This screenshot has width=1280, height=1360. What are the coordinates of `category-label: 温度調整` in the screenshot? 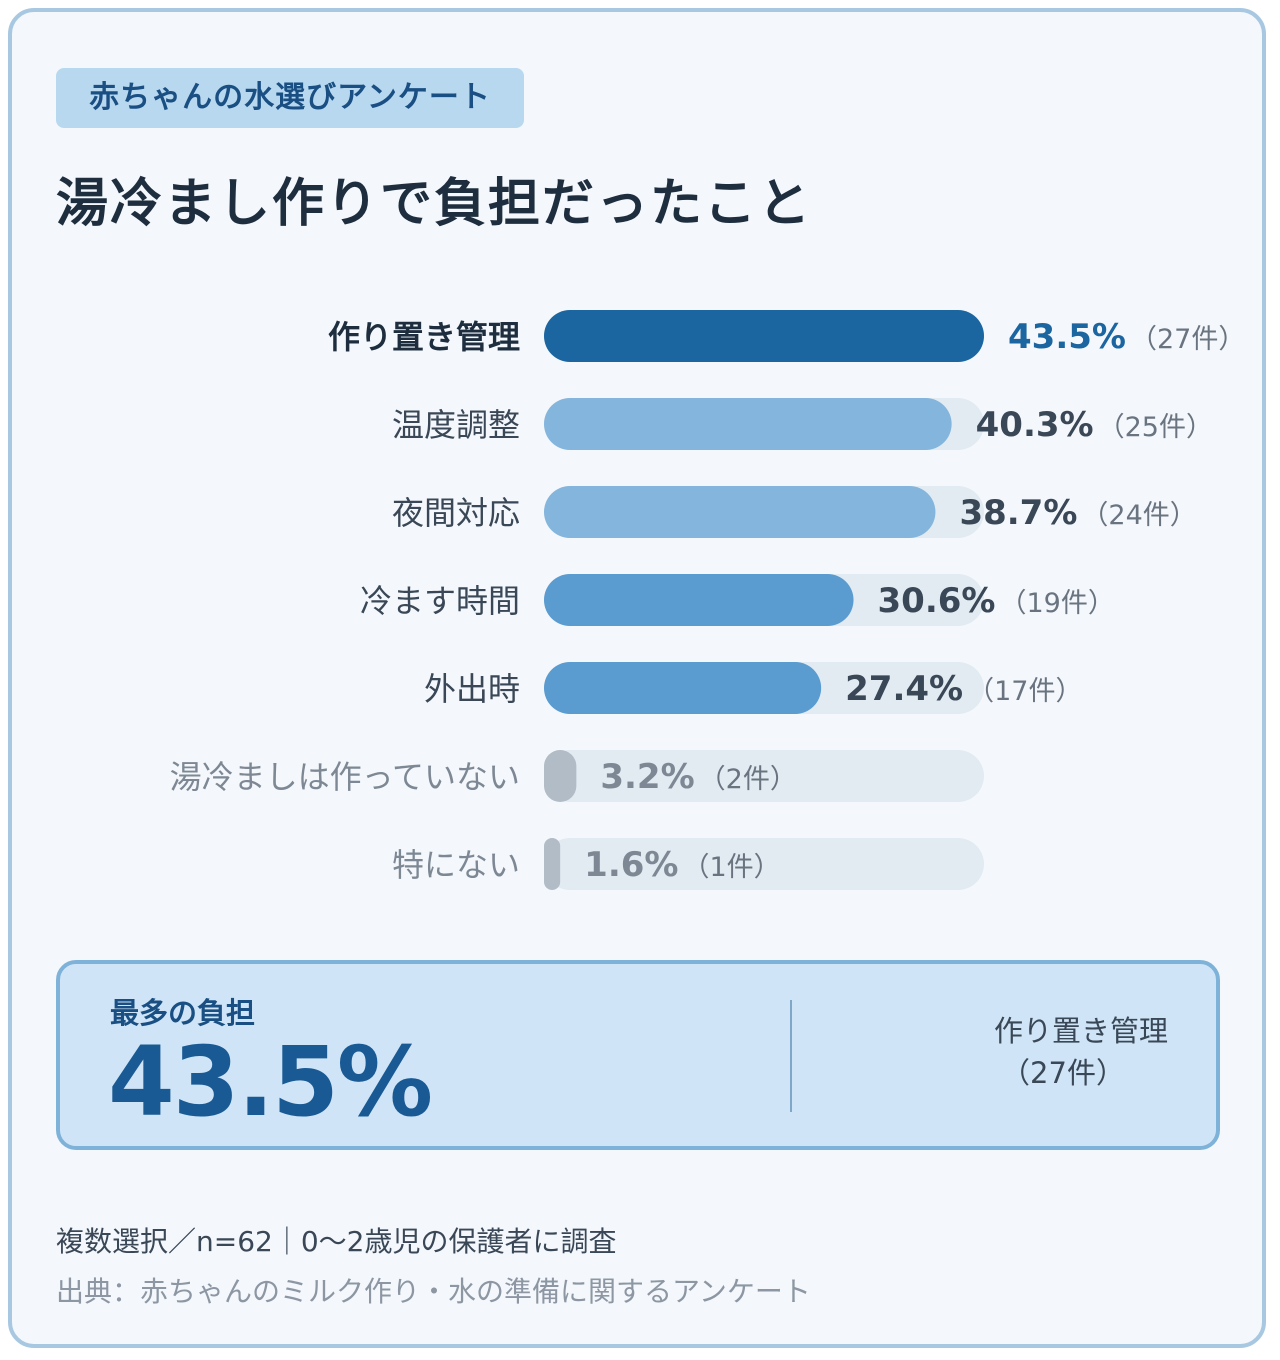 It's located at (456, 425).